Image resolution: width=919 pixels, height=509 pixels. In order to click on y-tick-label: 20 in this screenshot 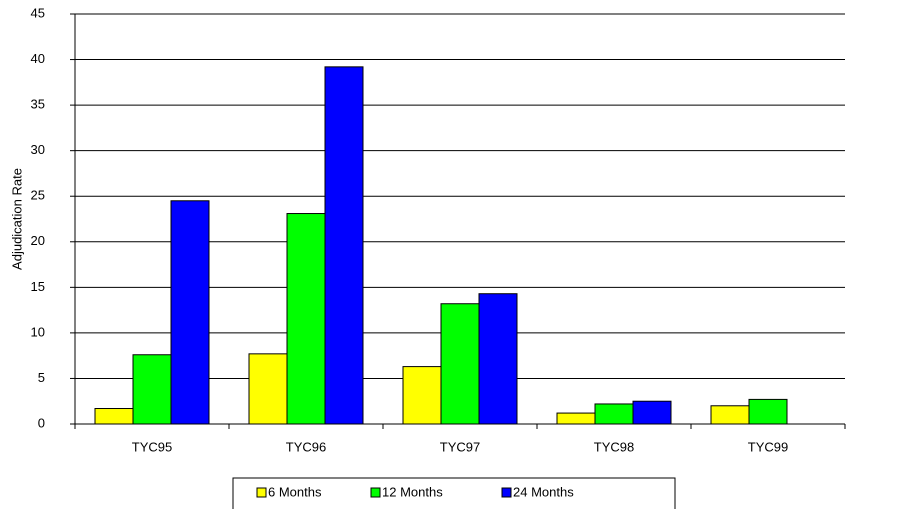, I will do `click(38, 240)`.